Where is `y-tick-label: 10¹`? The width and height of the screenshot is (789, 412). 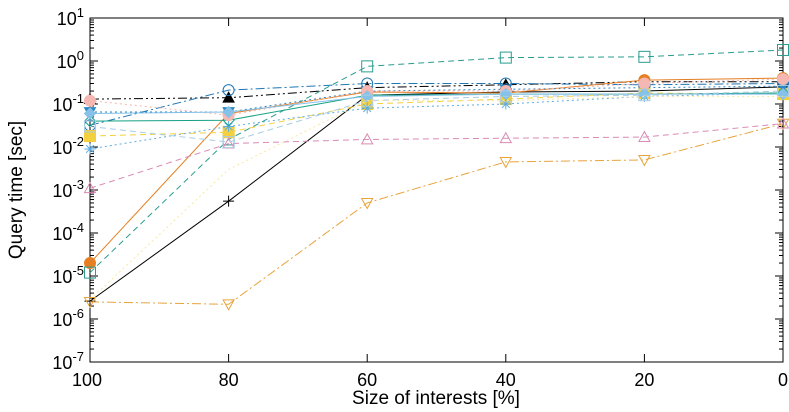
y-tick-label: 10¹ is located at coordinates (70, 17).